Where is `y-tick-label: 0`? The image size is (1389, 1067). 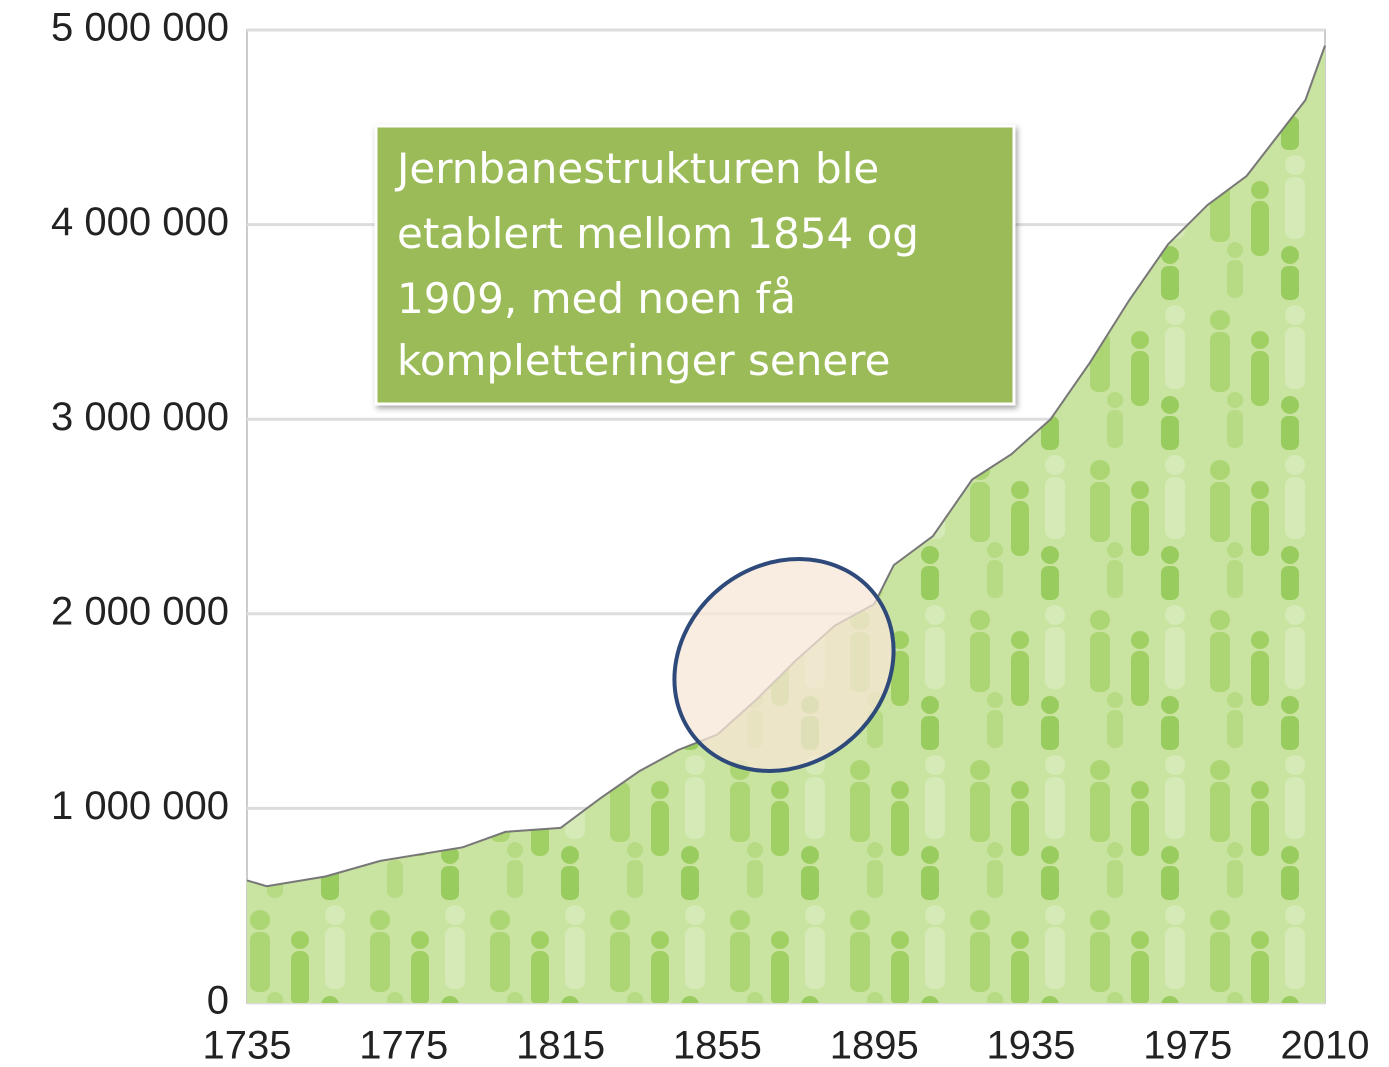
y-tick-label: 0 is located at coordinates (218, 1001).